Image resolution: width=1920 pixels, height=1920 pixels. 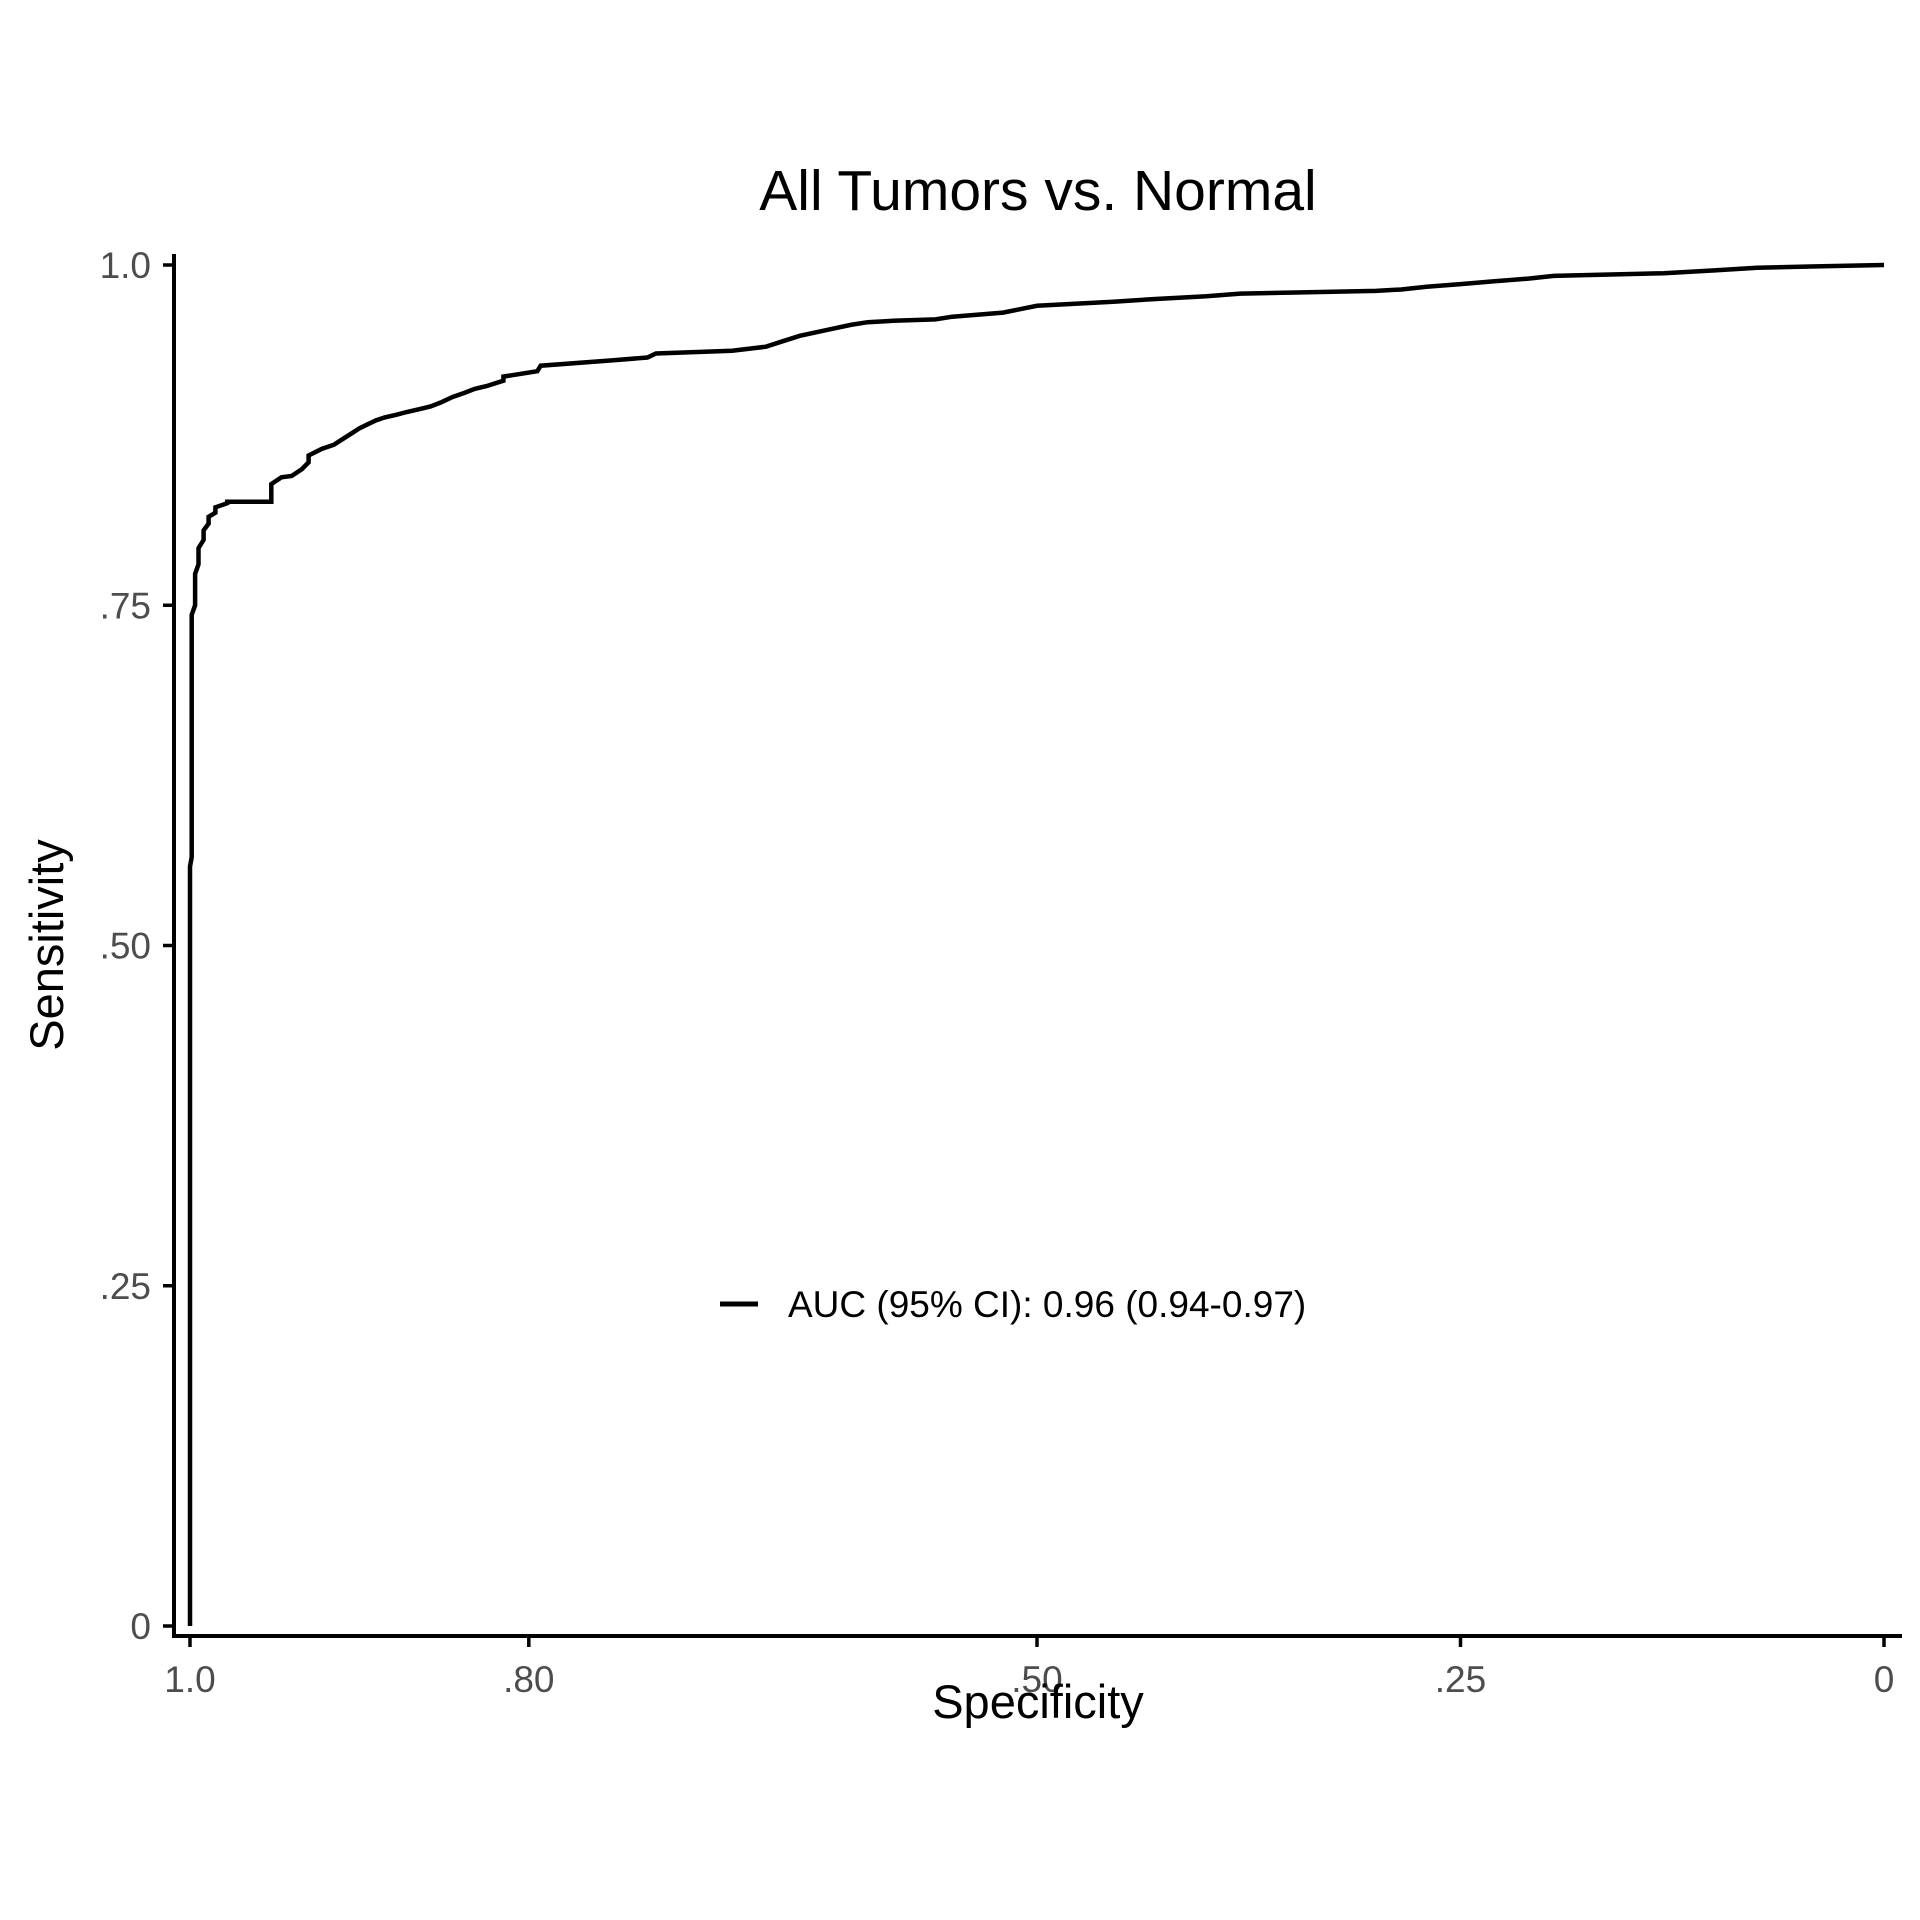 What do you see at coordinates (528, 1679) in the screenshot?
I see `x-tick-label: .80` at bounding box center [528, 1679].